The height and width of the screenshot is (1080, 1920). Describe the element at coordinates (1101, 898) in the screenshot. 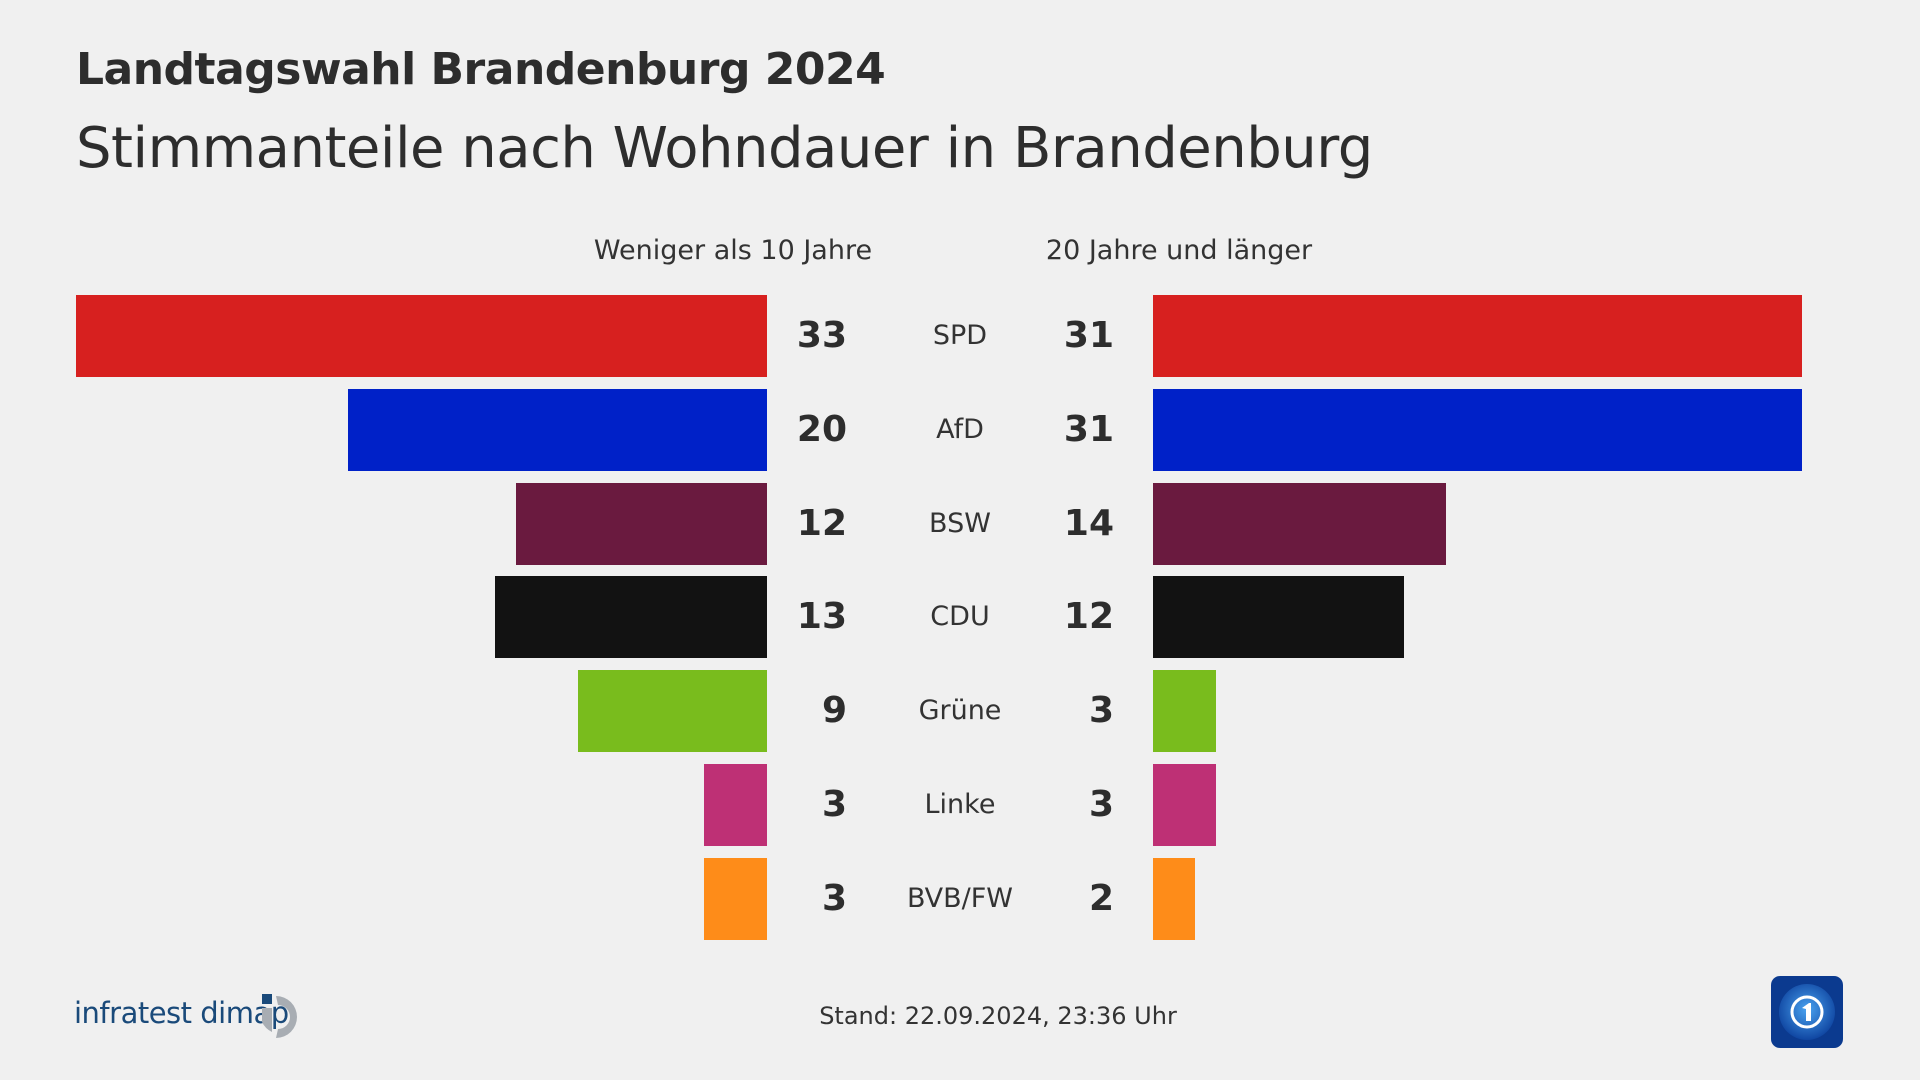

I see `value-right: 2` at that location.